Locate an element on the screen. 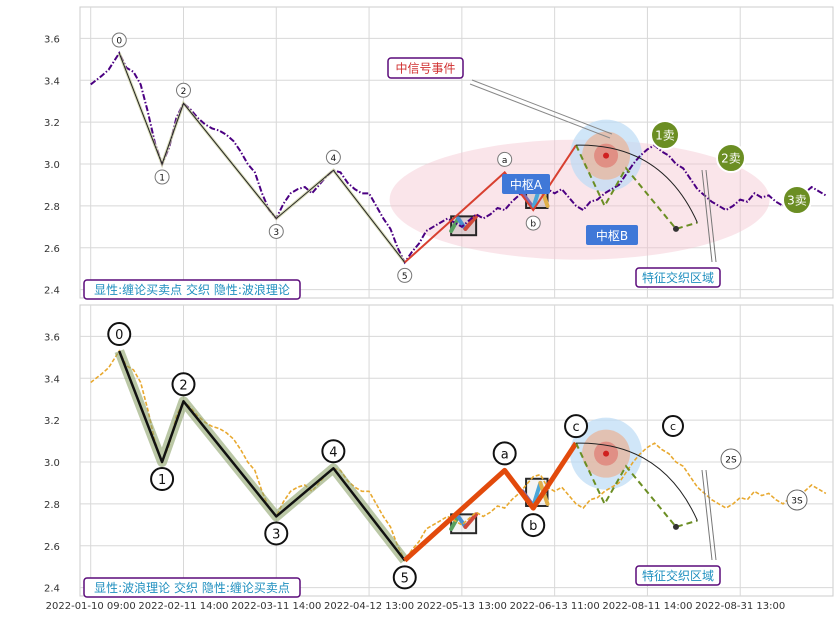  x-tick-label: 2022-01-10 09:00 is located at coordinates (91, 606).